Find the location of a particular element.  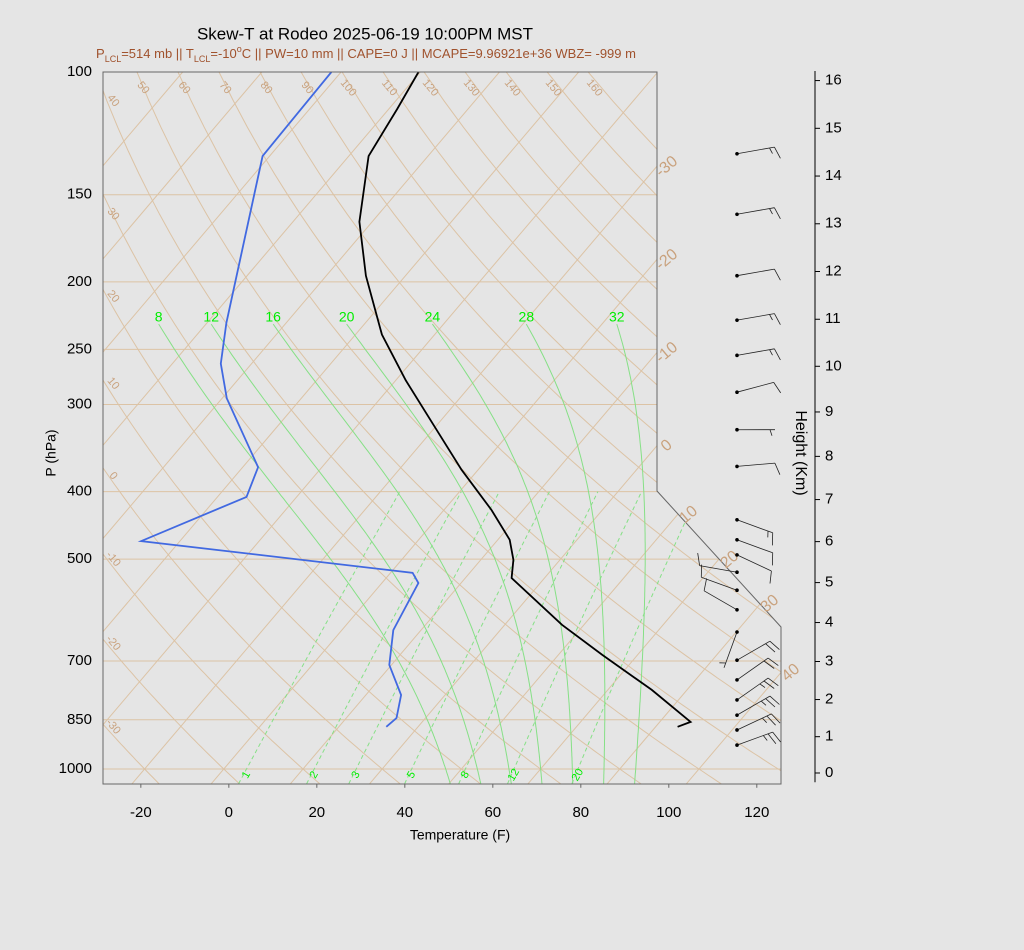

dry-adiabat-label: 100 is located at coordinates (348, 88).